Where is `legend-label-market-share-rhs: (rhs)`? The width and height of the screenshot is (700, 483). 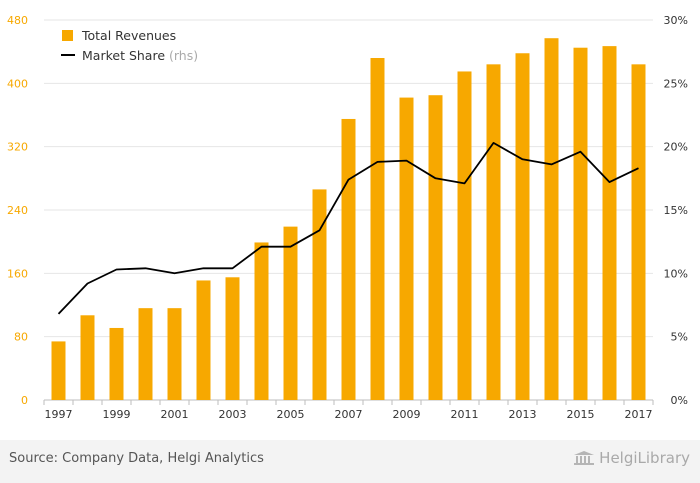 legend-label-market-share-rhs: (rhs) is located at coordinates (183, 55).